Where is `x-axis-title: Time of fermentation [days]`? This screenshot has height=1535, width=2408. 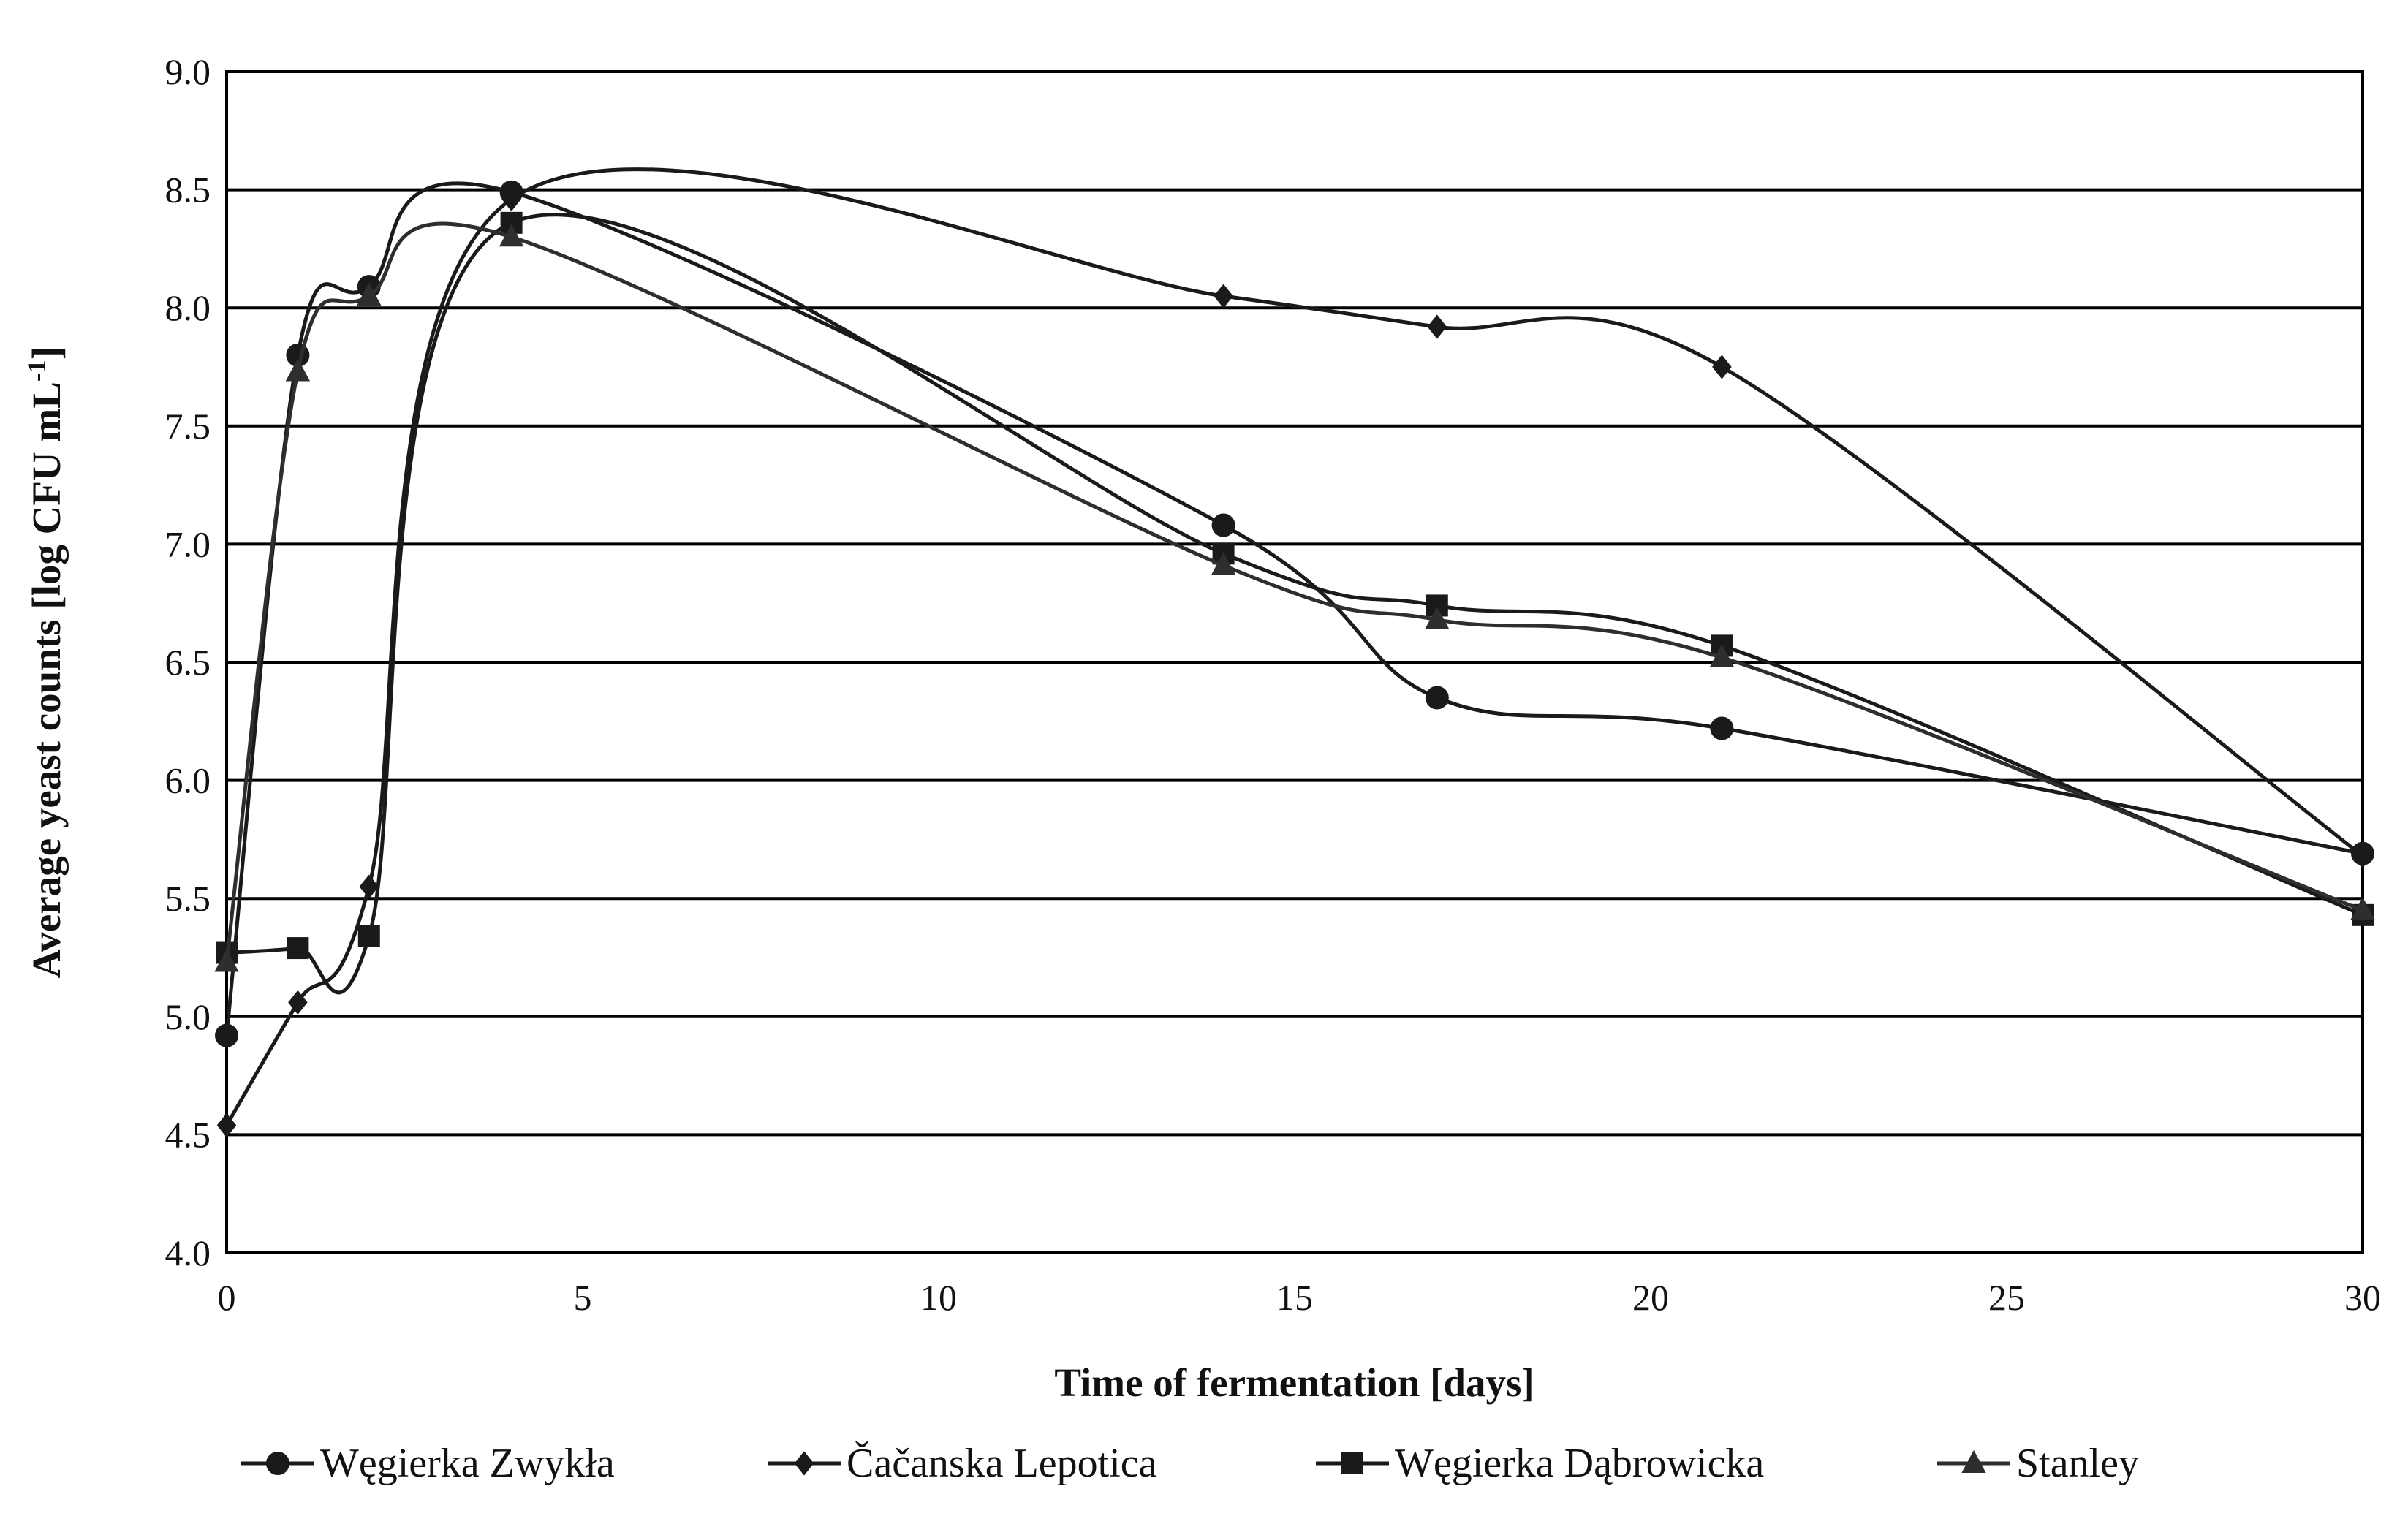
x-axis-title: Time of fermentation [days] is located at coordinates (1294, 1382).